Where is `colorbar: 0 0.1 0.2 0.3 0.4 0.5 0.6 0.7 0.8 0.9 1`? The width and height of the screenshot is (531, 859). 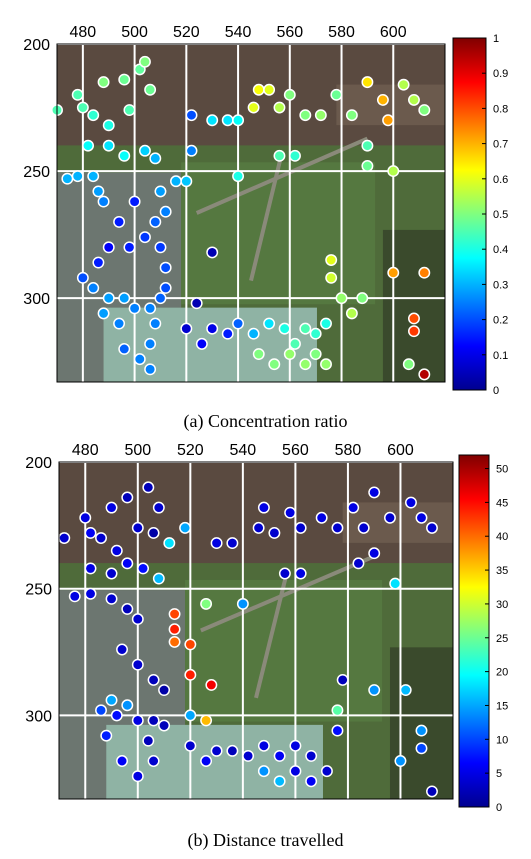 colorbar: 0 0.1 0.2 0.3 0.4 0.5 0.6 0.7 0.8 0.9 1 is located at coordinates (480, 215).